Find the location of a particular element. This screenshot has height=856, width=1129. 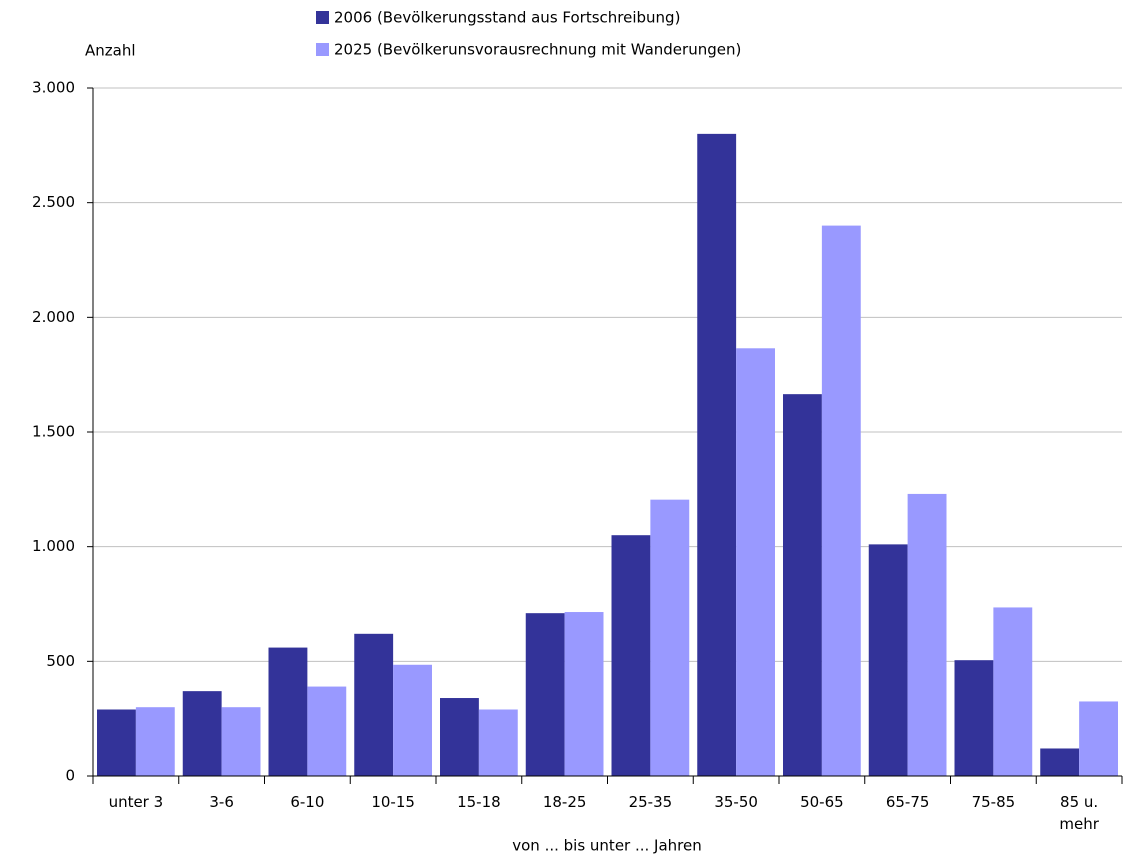

y-tick-label: 0 is located at coordinates (70, 776).